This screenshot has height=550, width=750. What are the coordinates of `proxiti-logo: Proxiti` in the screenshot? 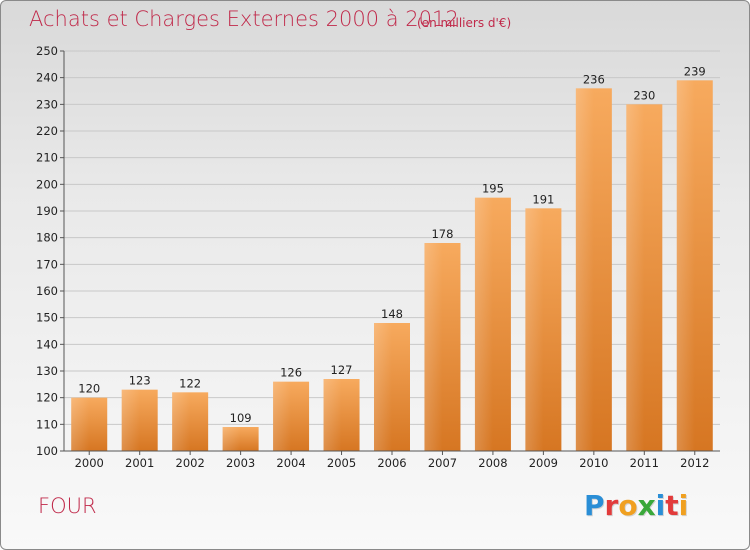 It's located at (636, 505).